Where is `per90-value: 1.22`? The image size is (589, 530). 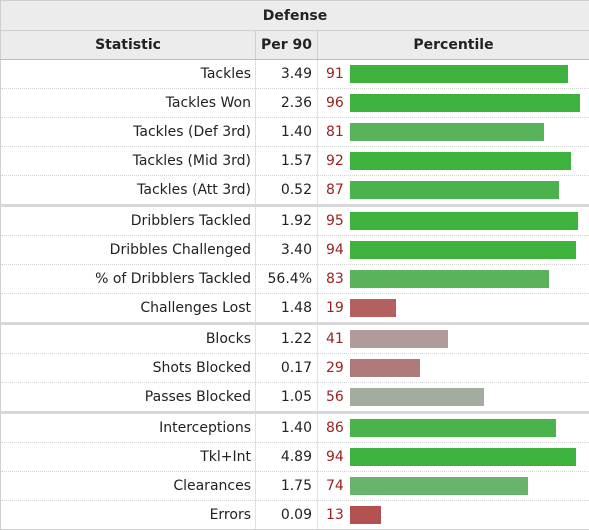 per90-value: 1.22 is located at coordinates (287, 339).